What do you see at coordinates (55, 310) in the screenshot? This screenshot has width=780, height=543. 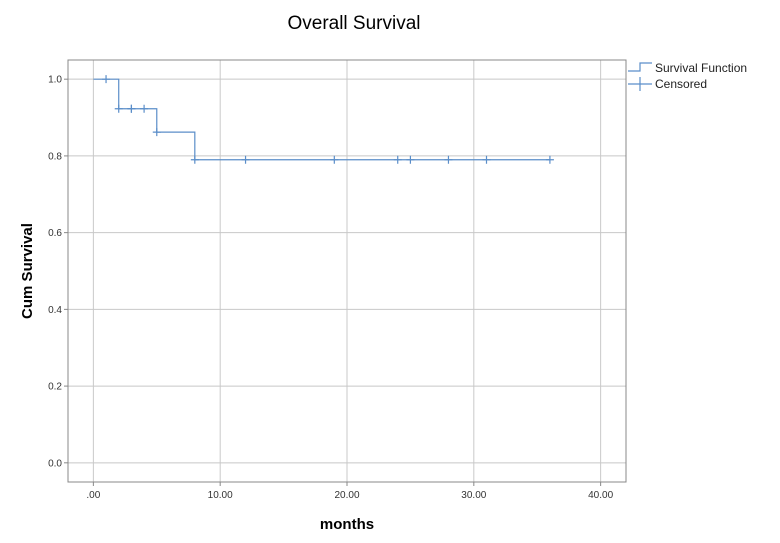 I see `y-tick-label: 0.4` at bounding box center [55, 310].